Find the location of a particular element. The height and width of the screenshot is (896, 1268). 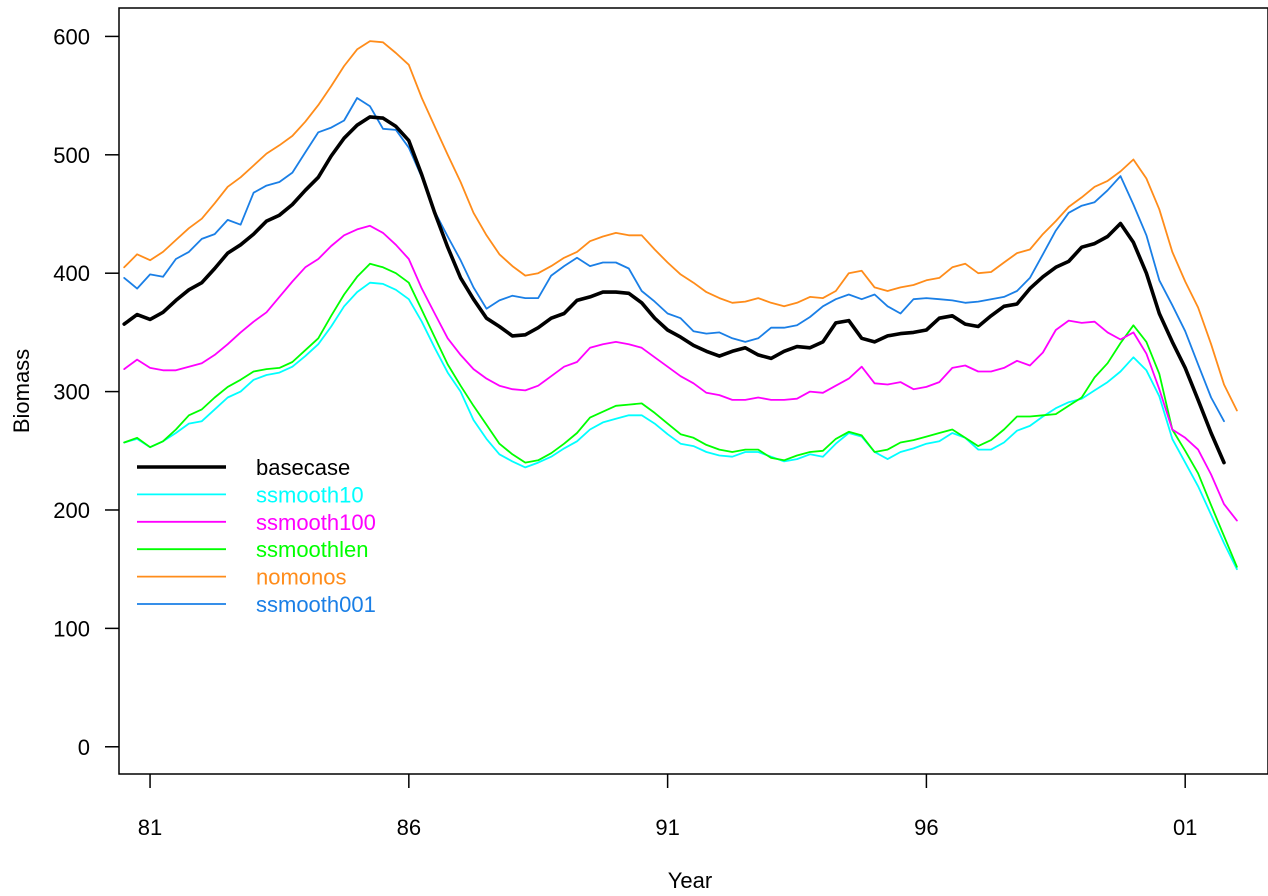

x-tick-label: 86 is located at coordinates (409, 827).